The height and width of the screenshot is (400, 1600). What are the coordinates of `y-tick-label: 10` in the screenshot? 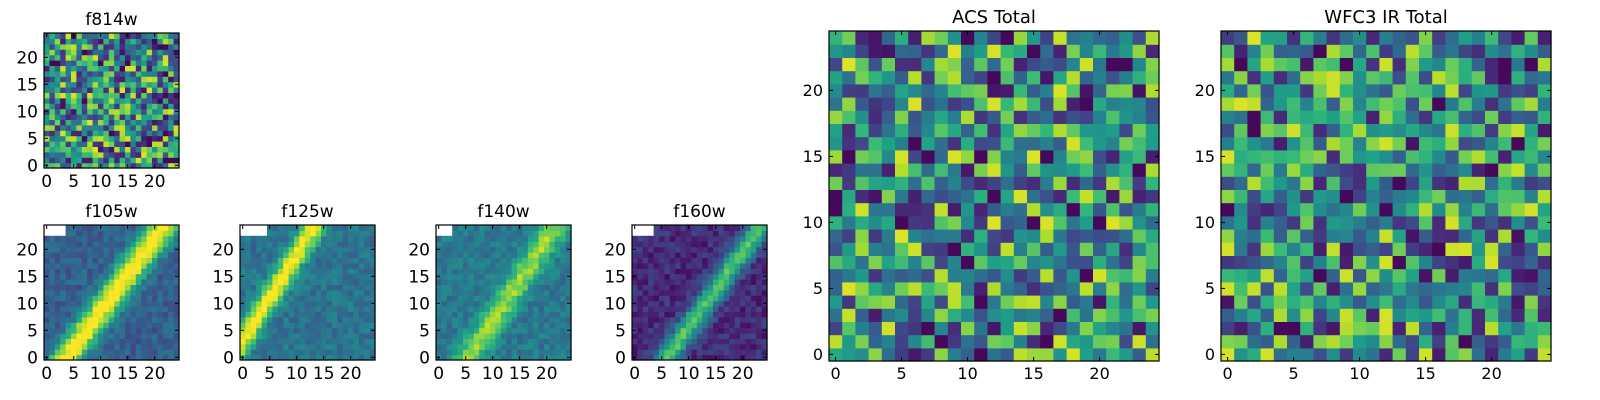 It's located at (27, 112).